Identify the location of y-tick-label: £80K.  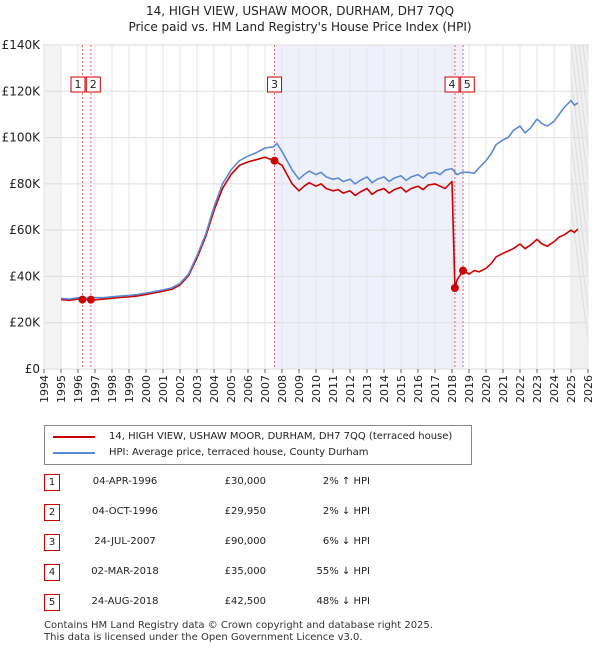
(25, 184).